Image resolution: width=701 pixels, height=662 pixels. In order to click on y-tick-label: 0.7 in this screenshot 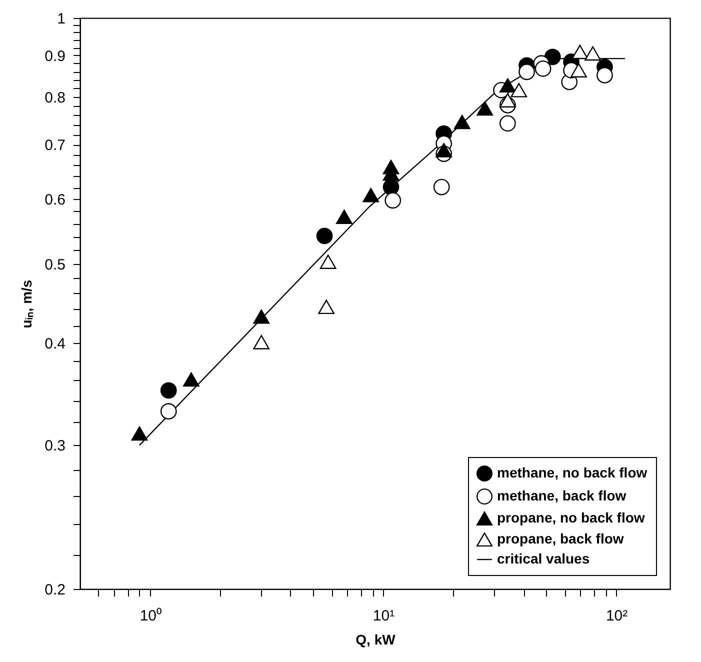, I will do `click(55, 145)`.